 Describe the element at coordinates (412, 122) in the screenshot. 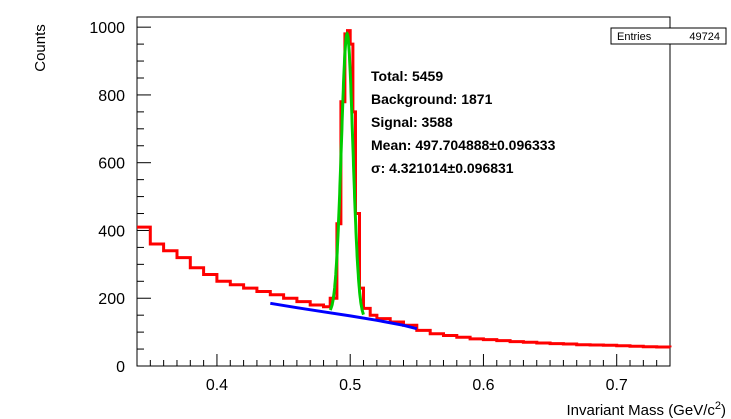

I see `annotation-signal: Signal: 3588` at that location.